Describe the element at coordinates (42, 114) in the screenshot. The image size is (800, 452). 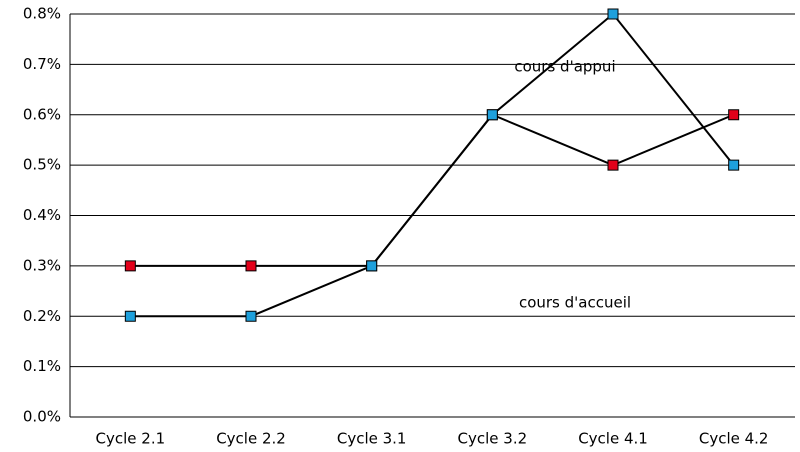
I see `y-tick-label: 0.6%` at that location.